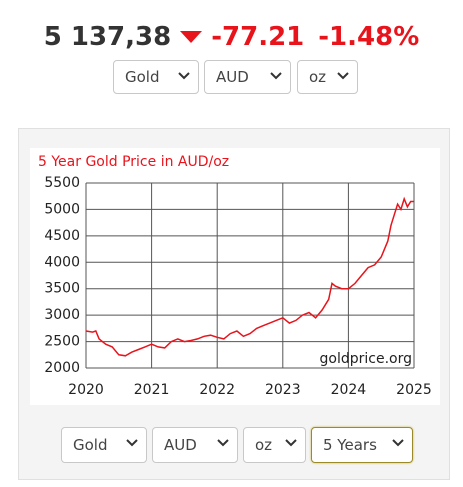 The height and width of the screenshot is (487, 463). Describe the element at coordinates (133, 162) in the screenshot. I see `chart-title: 5 Year Gold Price in AUD/oz` at that location.